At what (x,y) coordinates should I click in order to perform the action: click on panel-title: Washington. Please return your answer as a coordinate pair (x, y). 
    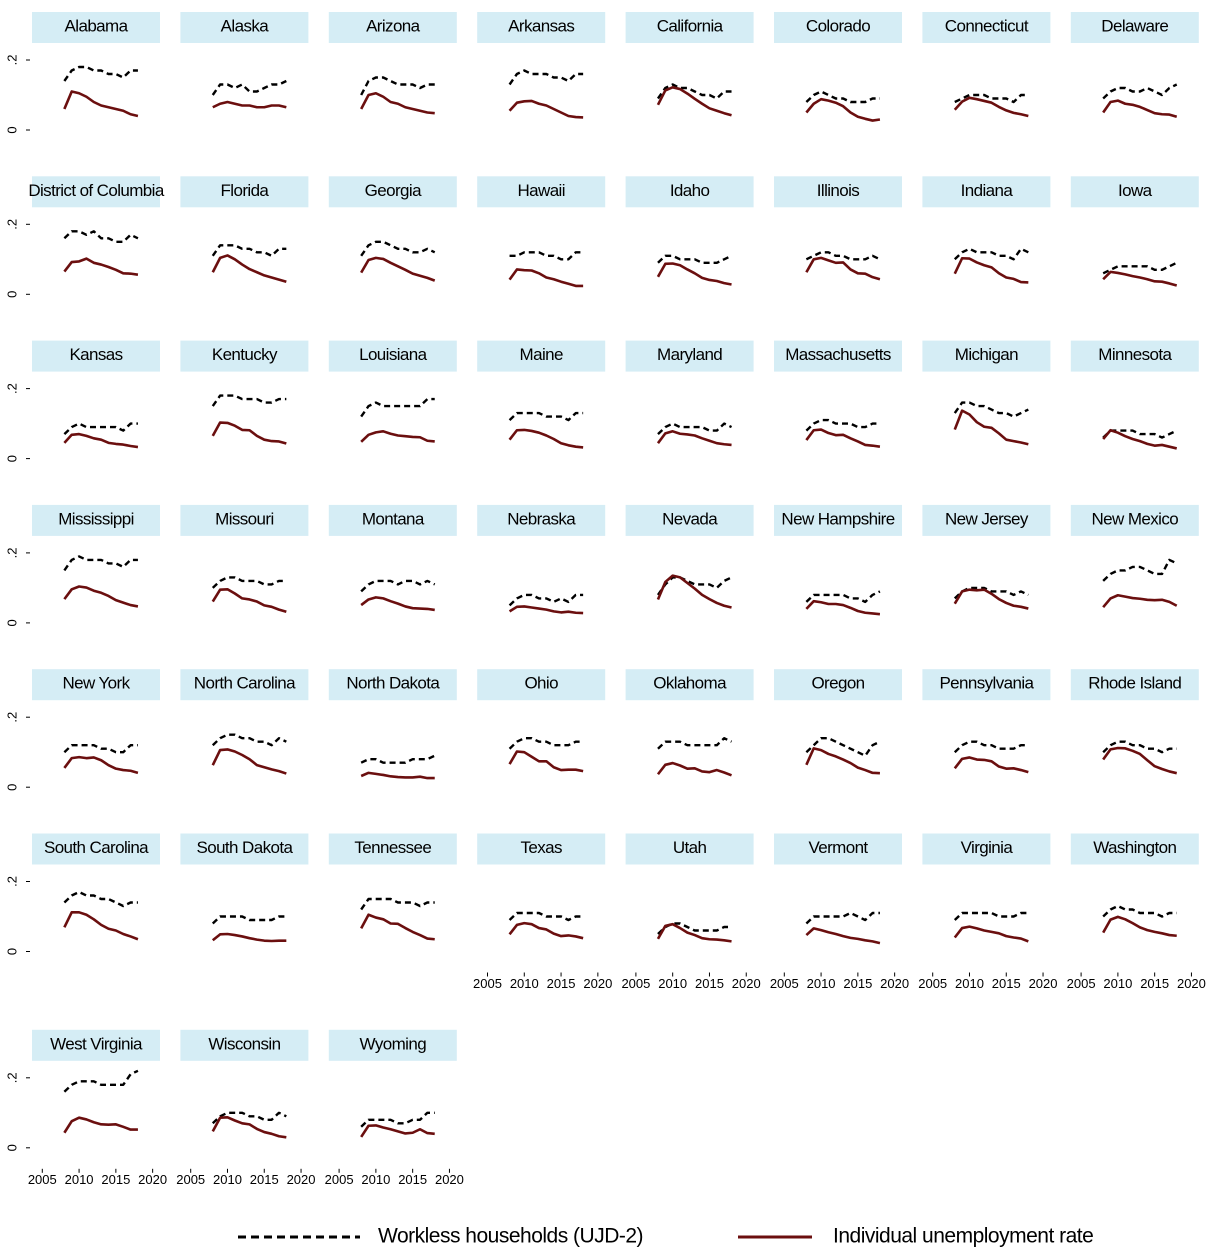
    Looking at the image, I should click on (1134, 847).